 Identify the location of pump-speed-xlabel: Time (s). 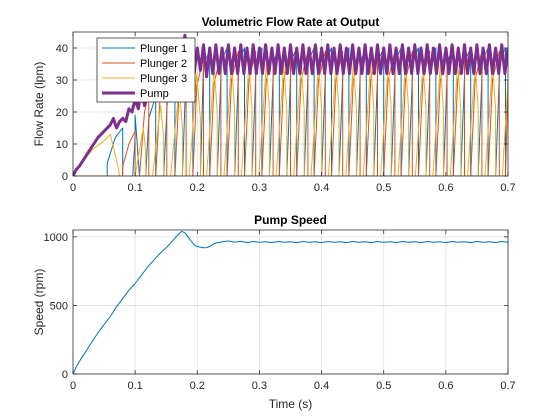
(291, 404).